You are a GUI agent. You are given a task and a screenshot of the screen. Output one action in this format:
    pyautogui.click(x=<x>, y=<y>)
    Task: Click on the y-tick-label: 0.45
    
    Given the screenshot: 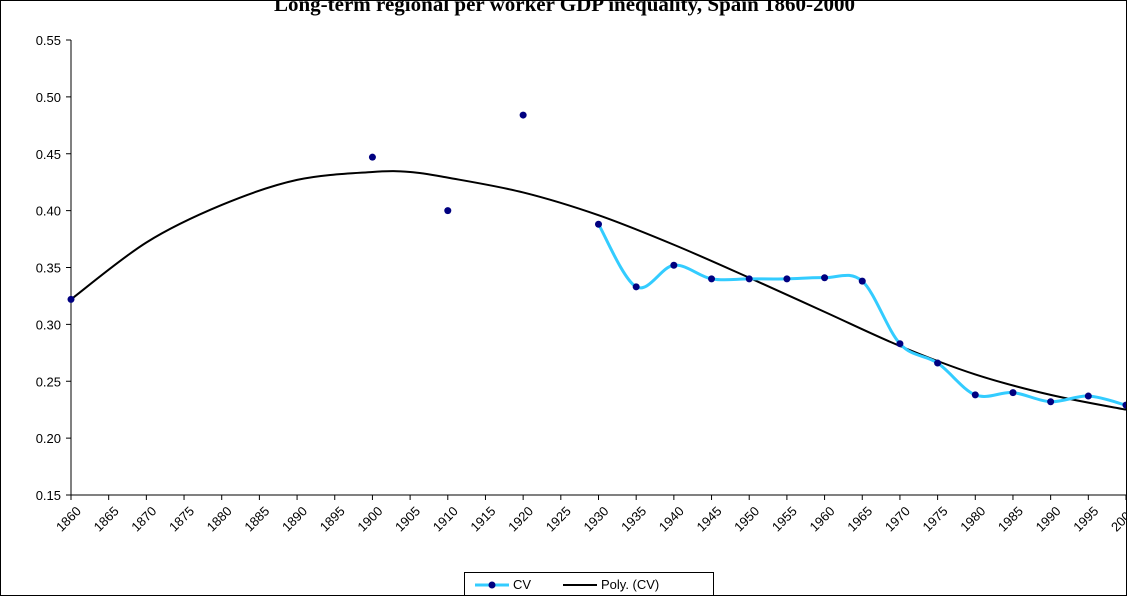 What is the action you would take?
    pyautogui.click(x=48, y=154)
    